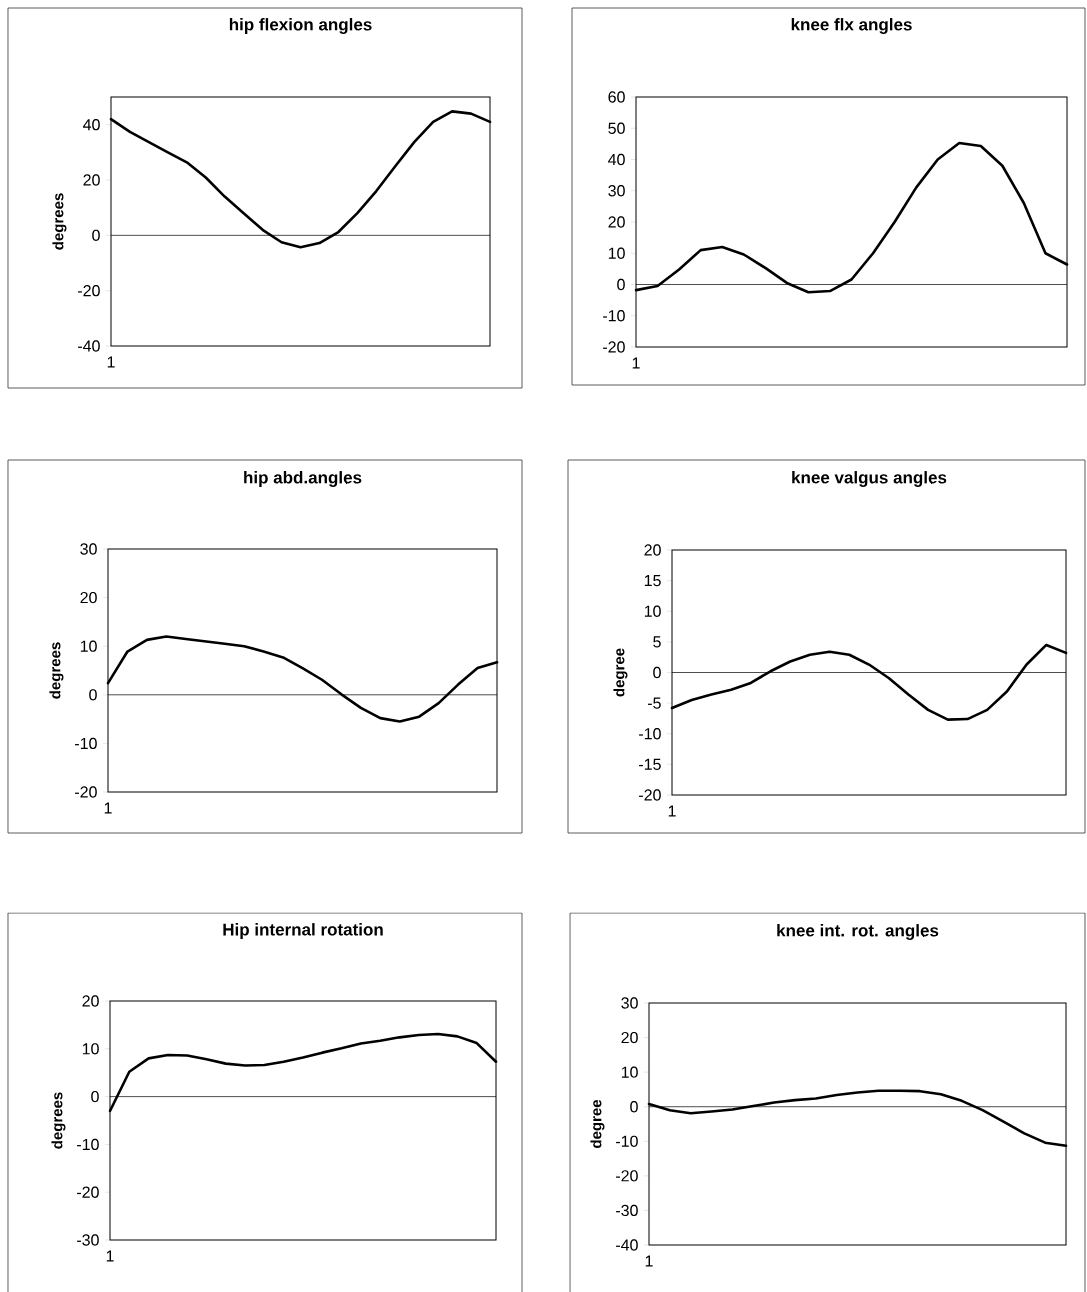 Image resolution: width=1087 pixels, height=1292 pixels. I want to click on y-tick-label: 50, so click(616, 128).